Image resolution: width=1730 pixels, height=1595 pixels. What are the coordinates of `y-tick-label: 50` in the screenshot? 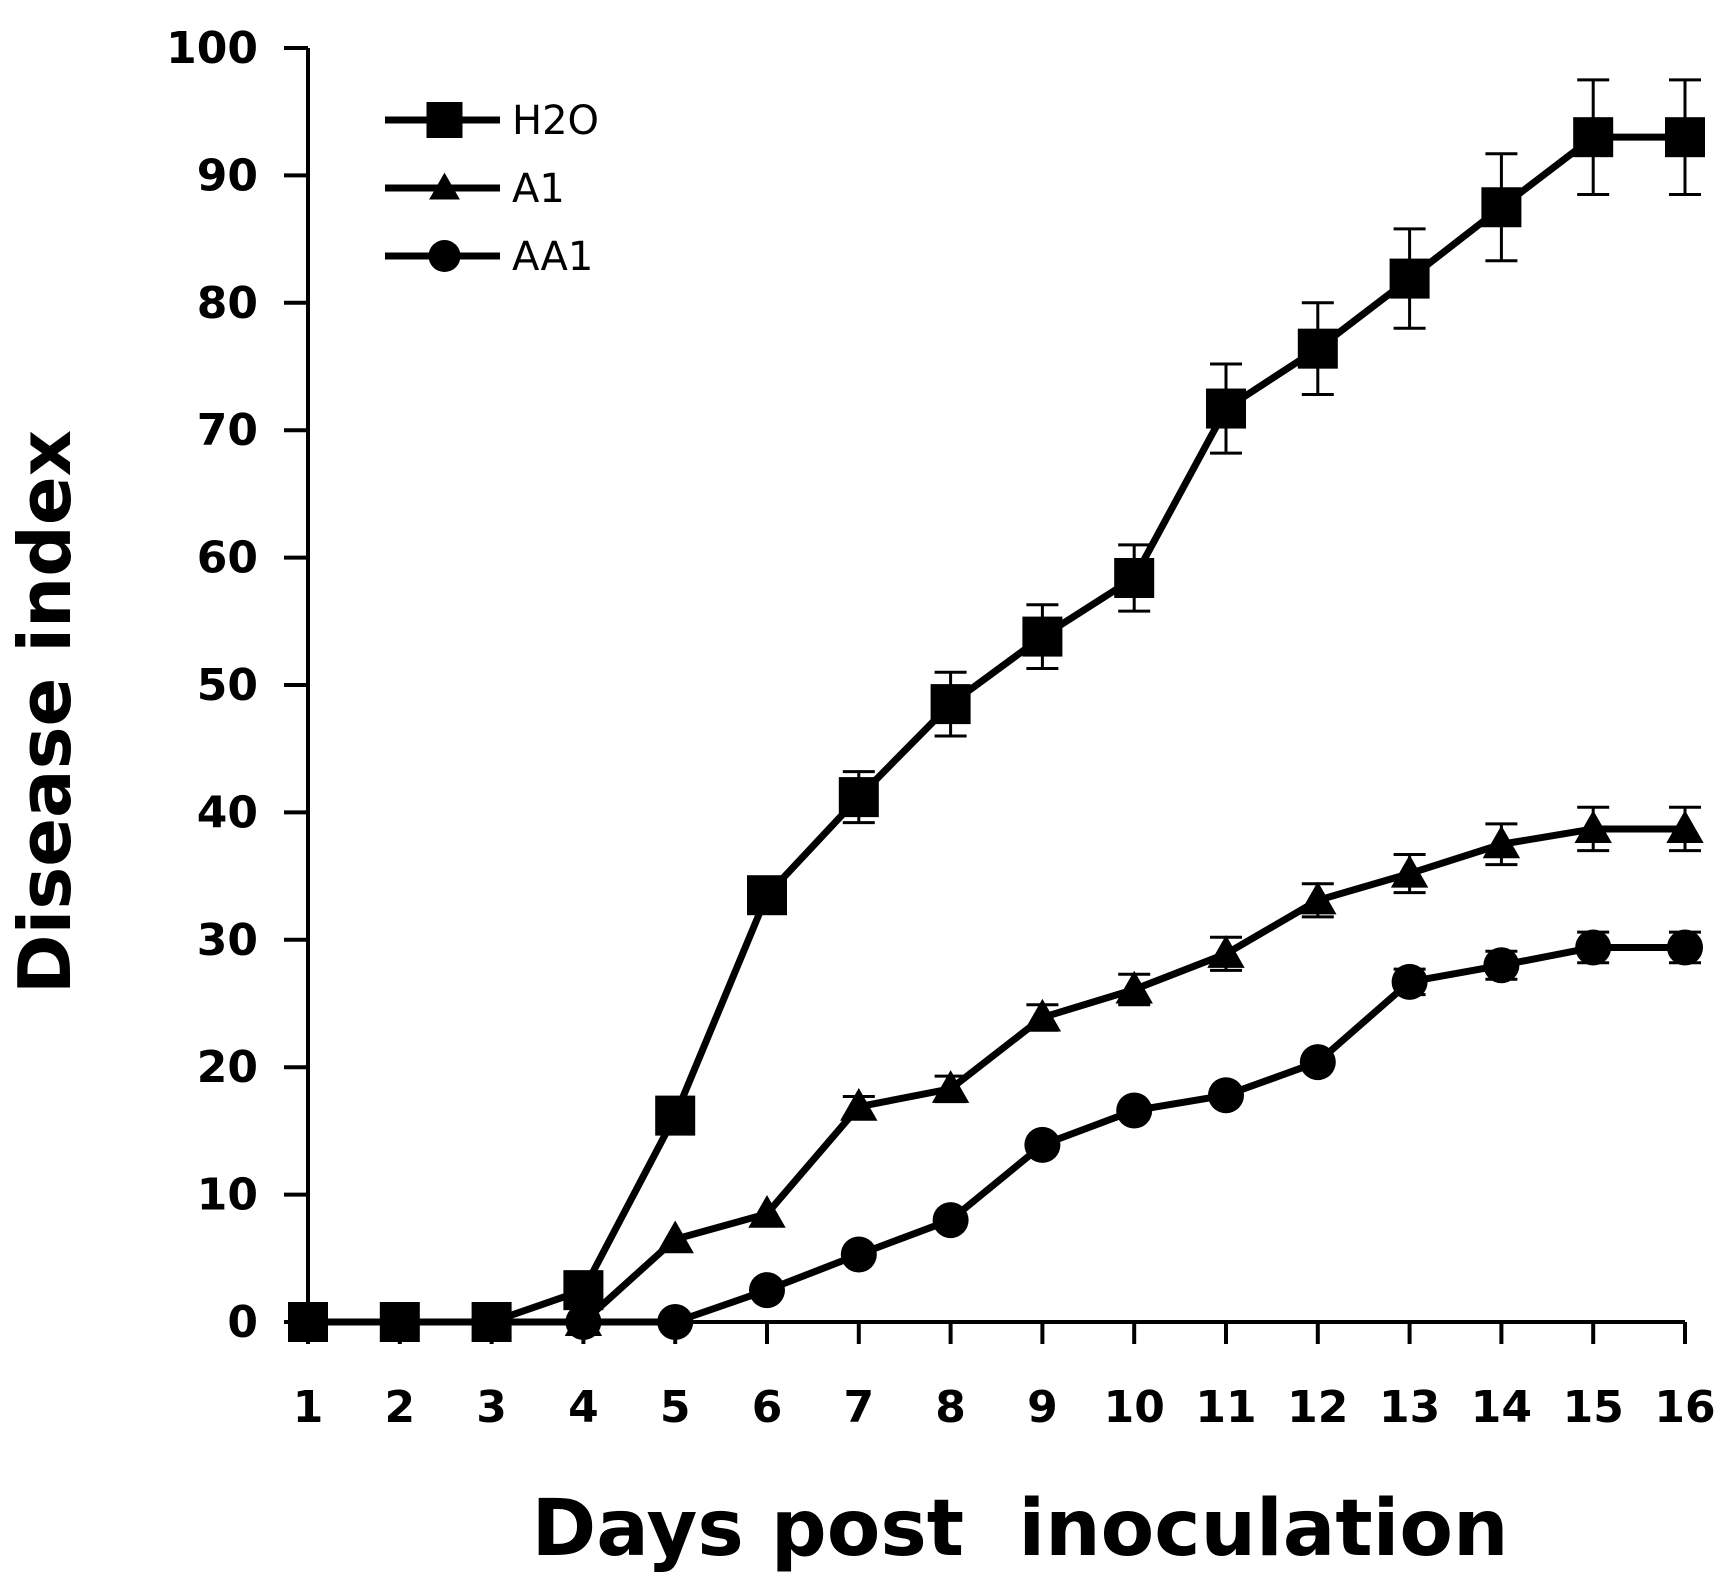 It's located at (227, 685).